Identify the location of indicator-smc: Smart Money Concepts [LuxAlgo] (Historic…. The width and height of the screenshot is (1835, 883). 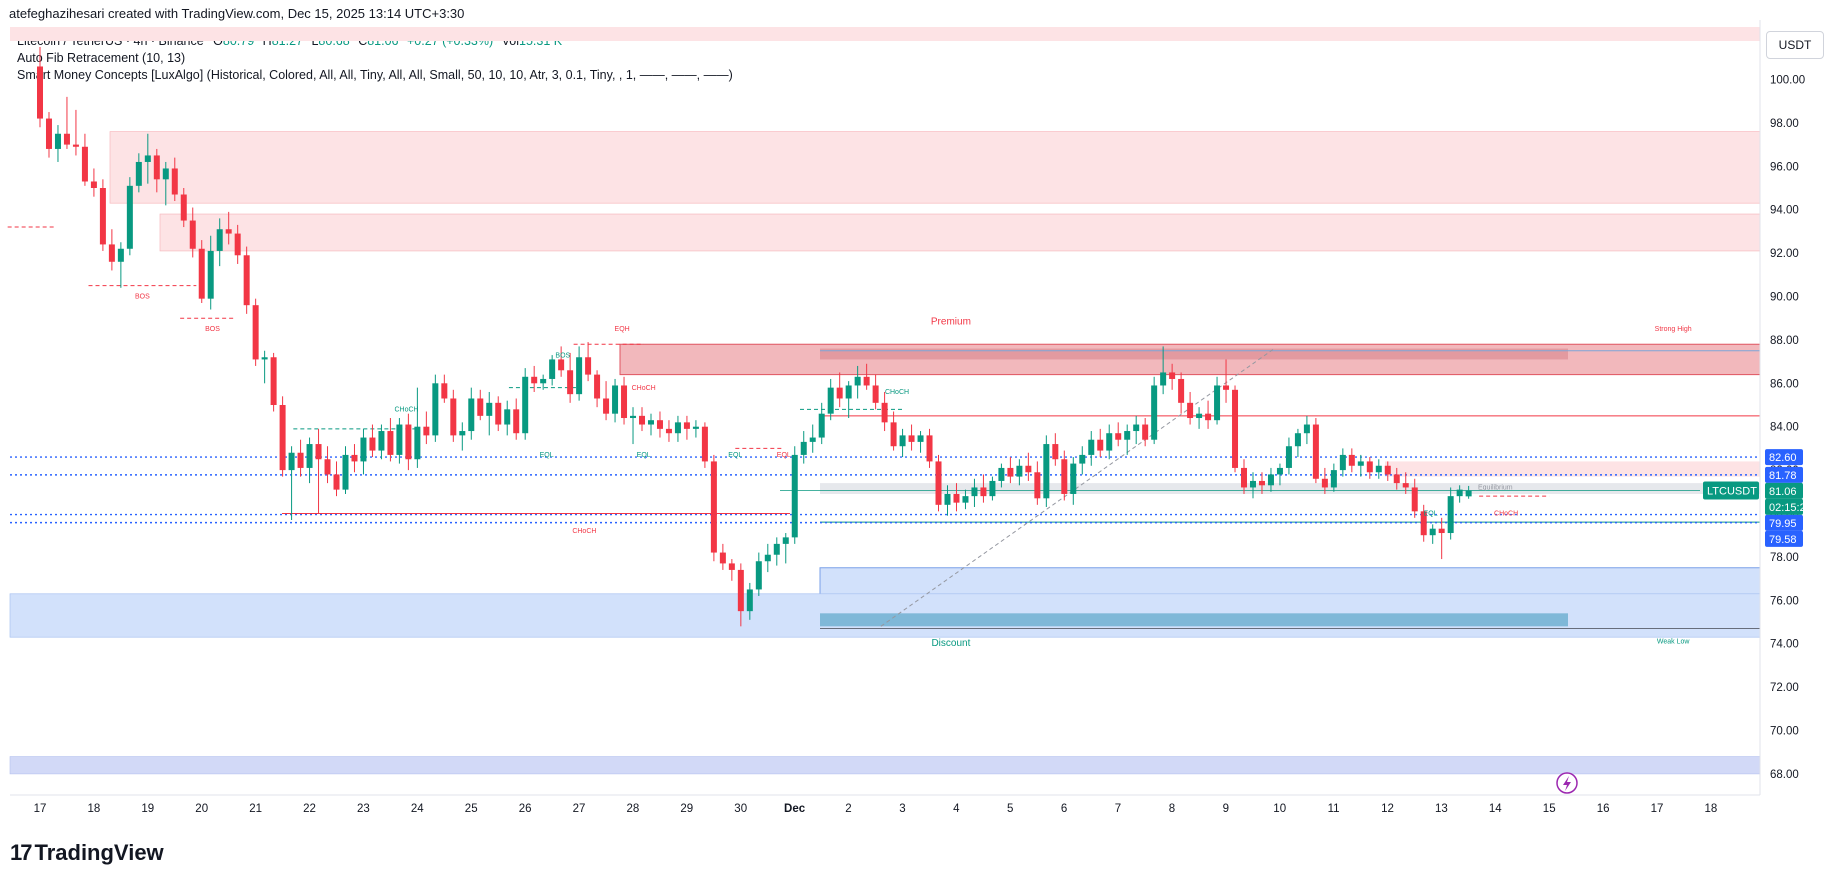
(375, 75).